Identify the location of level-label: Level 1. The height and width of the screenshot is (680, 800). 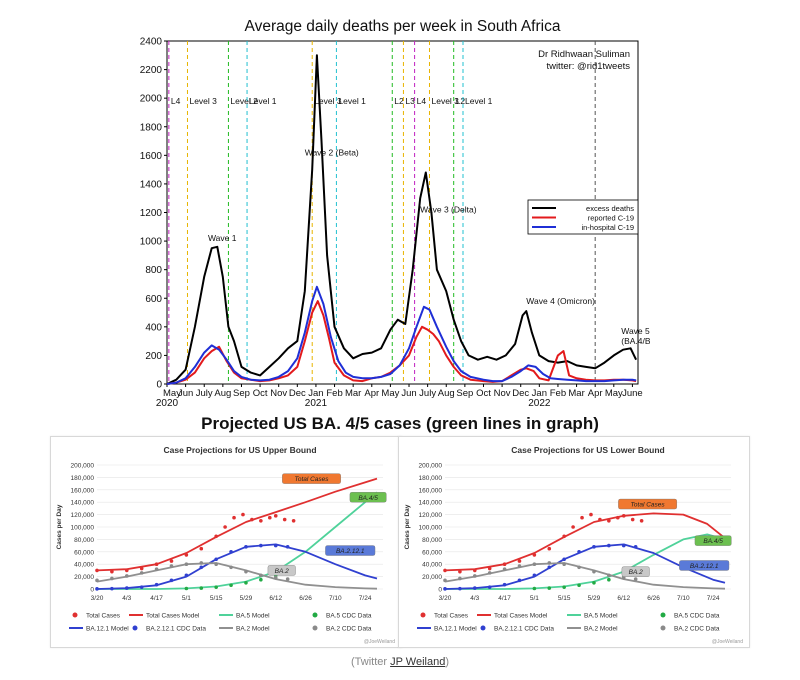
(263, 101).